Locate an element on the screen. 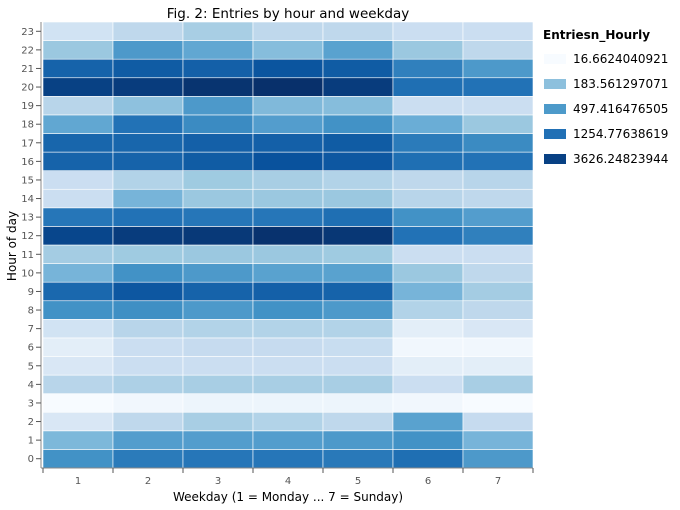  x-axis-title: Weekday (1 = Monday ... 7 = Sunday) is located at coordinates (288, 497).